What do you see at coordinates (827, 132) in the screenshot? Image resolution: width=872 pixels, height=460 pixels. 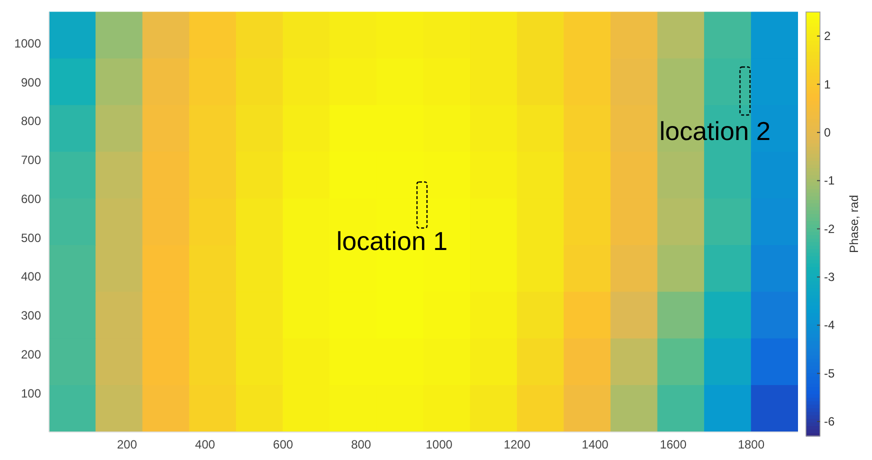 I see `color-bar-label: 0` at bounding box center [827, 132].